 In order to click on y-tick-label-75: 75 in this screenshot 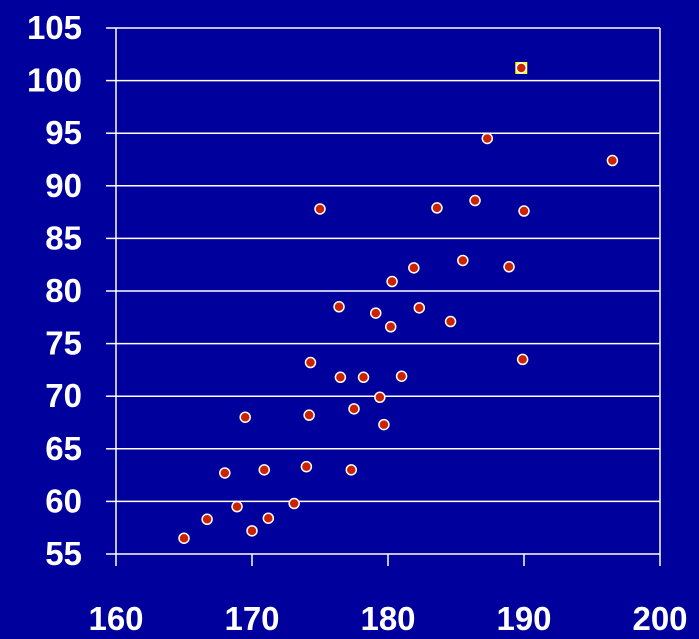, I will do `click(63, 343)`.